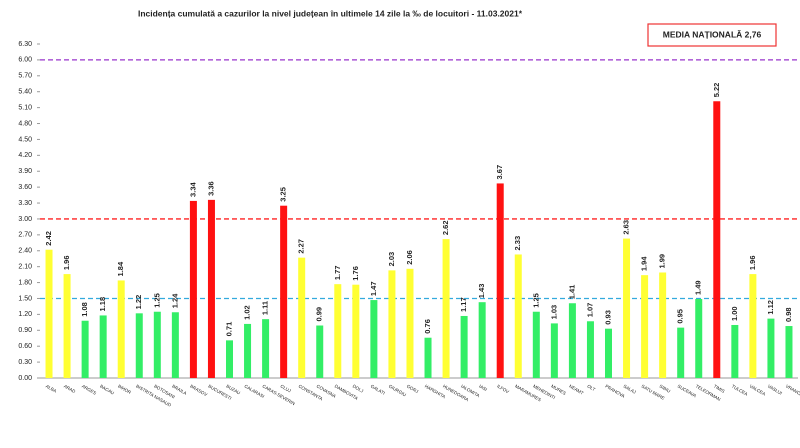  I want to click on value-label: 1.77, so click(337, 273).